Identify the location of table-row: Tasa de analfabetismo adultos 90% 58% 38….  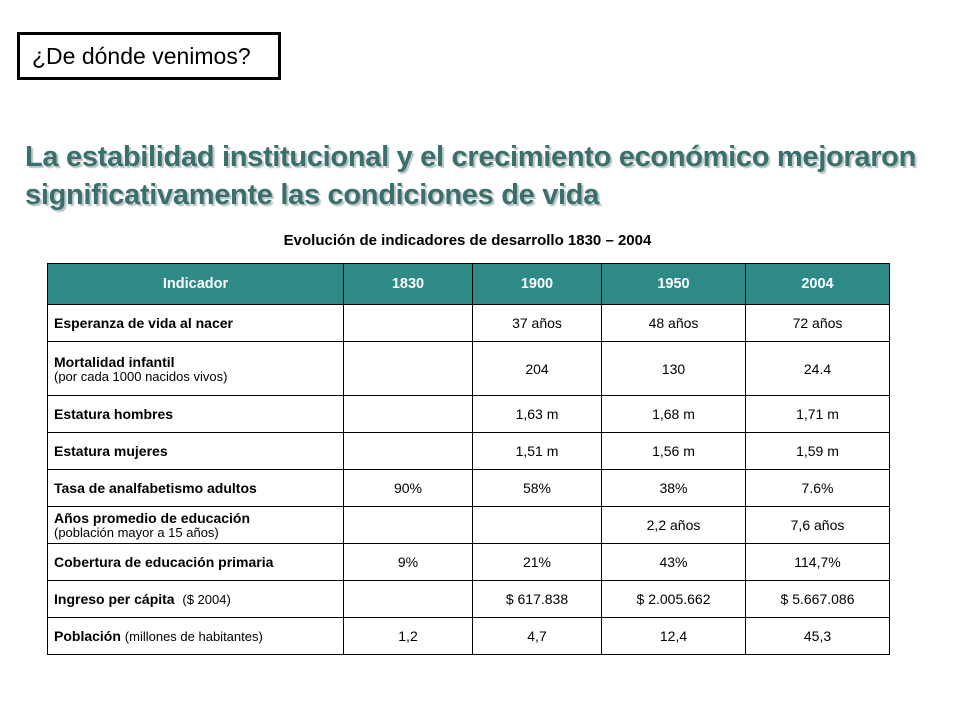
(468, 488).